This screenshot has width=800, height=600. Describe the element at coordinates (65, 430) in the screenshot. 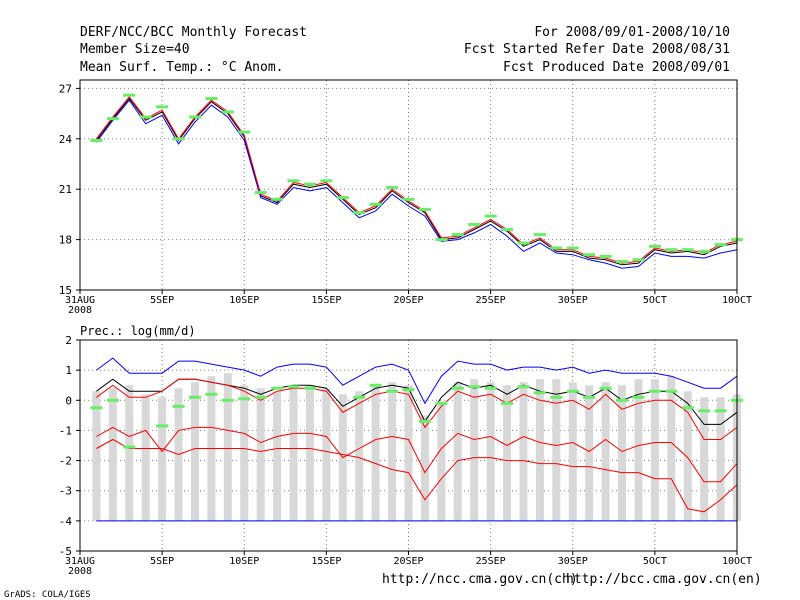

I see `prec-ytick-label: -1` at that location.